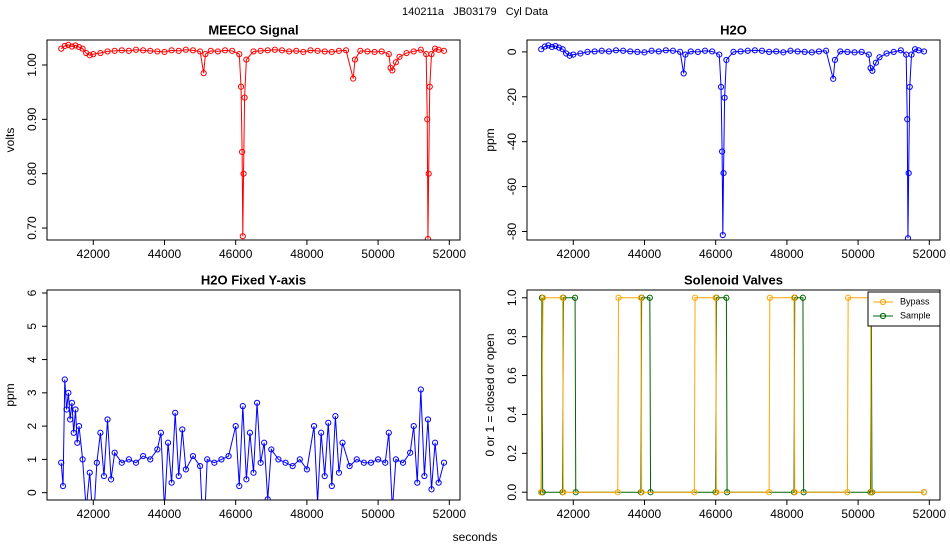 The image size is (950, 550). What do you see at coordinates (10, 394) in the screenshot?
I see `y-axis-label: ppm` at bounding box center [10, 394].